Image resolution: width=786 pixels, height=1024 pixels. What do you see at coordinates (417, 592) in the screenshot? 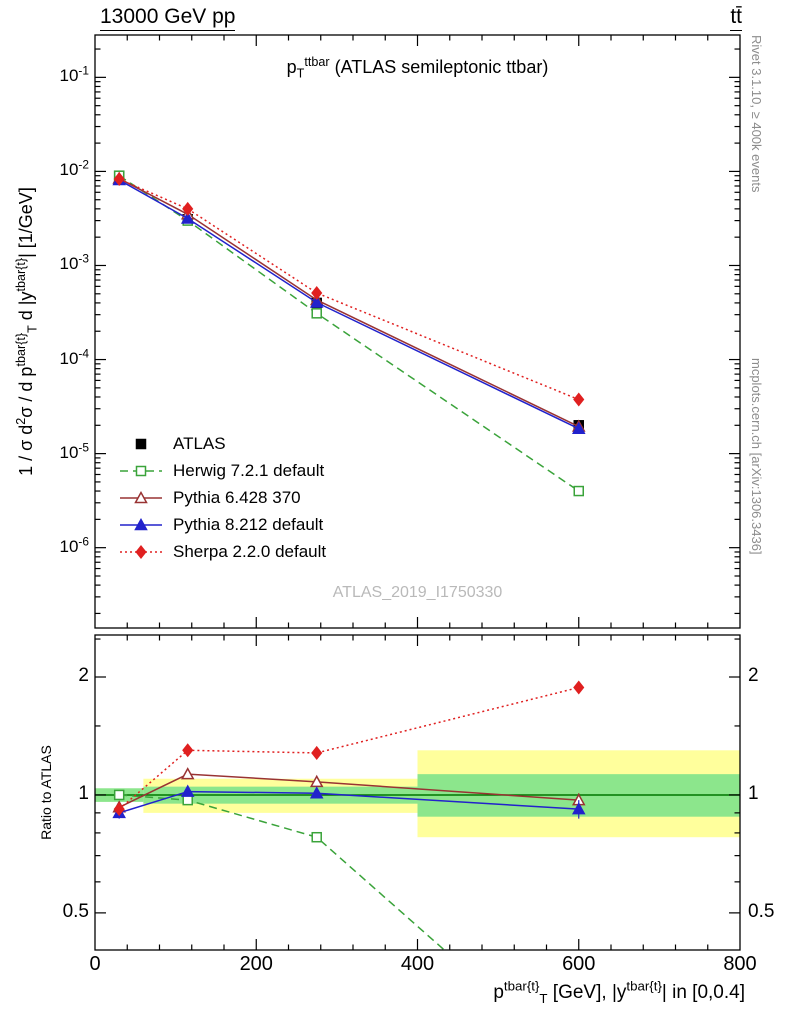
I see `analysis-id-watermark: ATLAS_2019_I1750330` at bounding box center [417, 592].